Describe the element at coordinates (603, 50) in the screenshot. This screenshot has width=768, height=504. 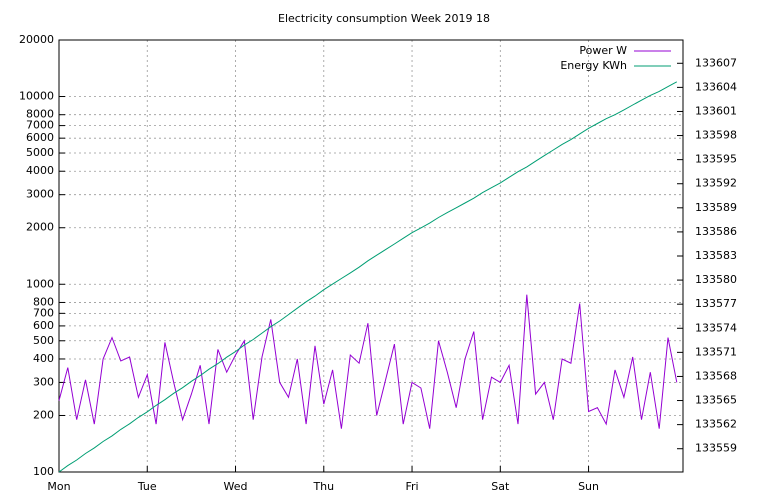
I see `legend-label: Power W` at that location.